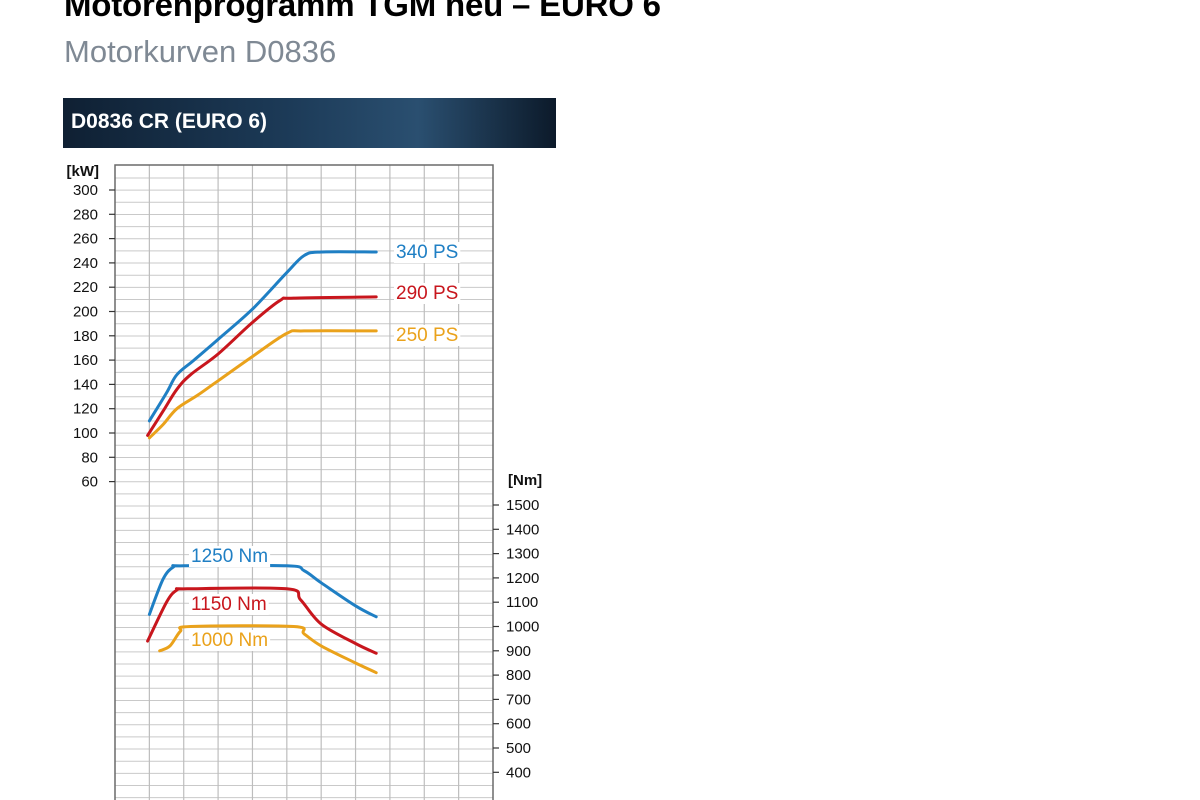  What do you see at coordinates (309, 123) in the screenshot?
I see `engine-banner: D0836 CR (EURO 6)` at bounding box center [309, 123].